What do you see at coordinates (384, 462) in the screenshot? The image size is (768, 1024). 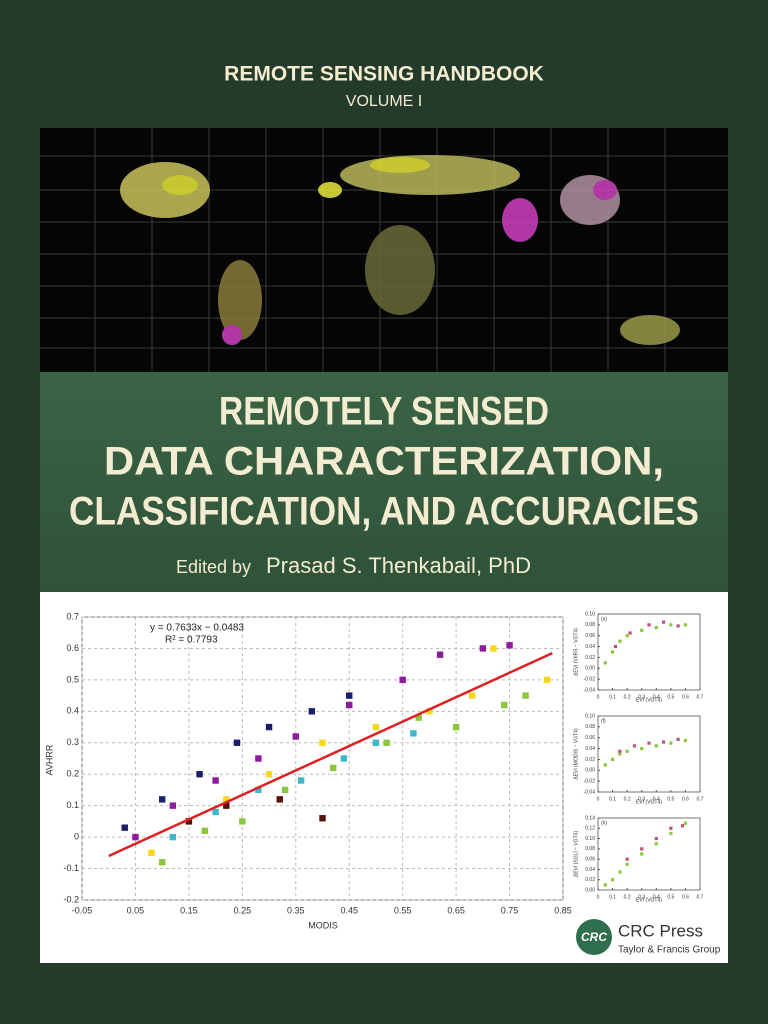 I see `title-line: DATA CHARACTERIZATION,` at bounding box center [384, 462].